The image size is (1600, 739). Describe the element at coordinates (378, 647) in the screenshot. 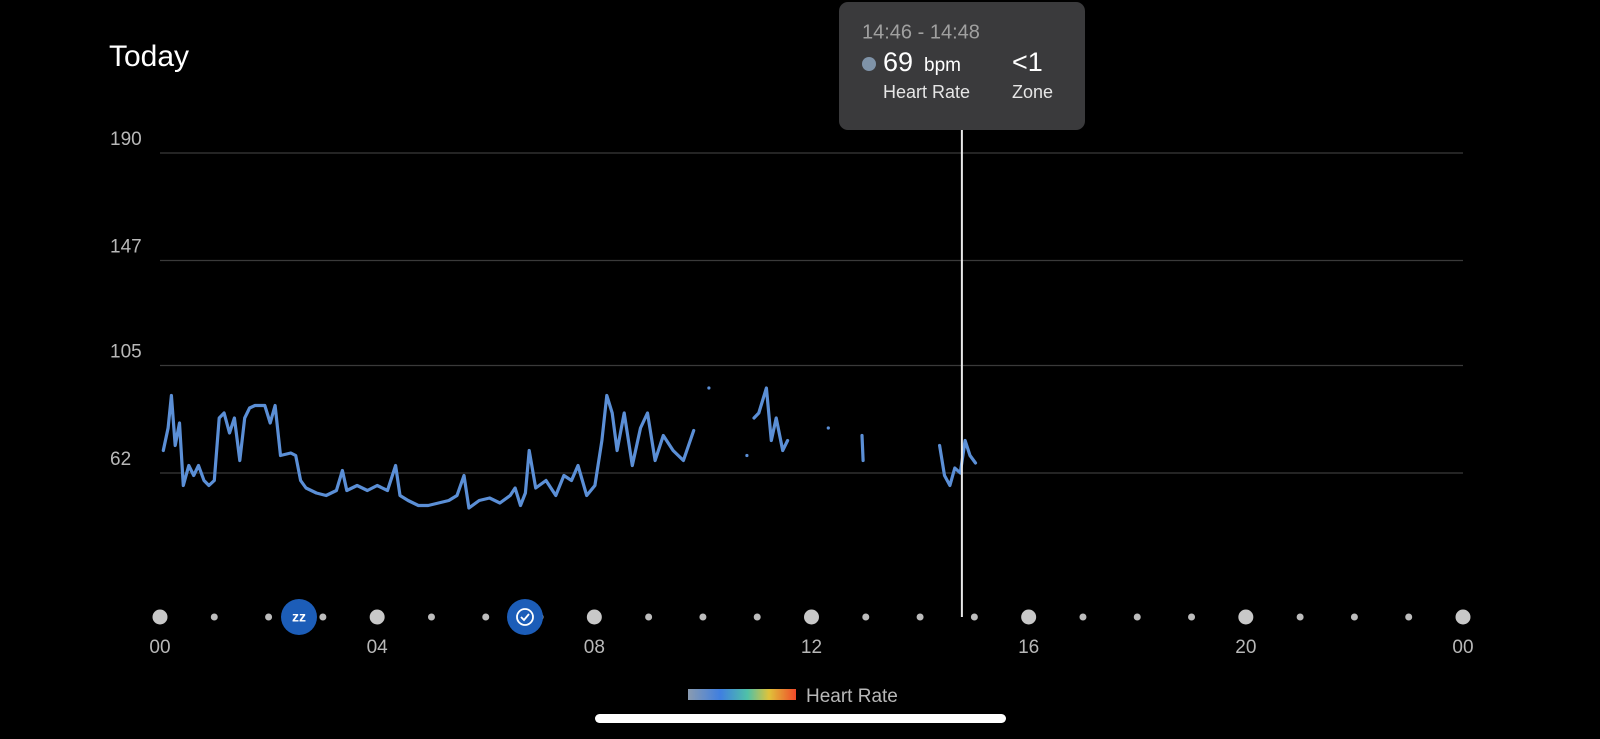

I see `x-tick-label: 04` at that location.